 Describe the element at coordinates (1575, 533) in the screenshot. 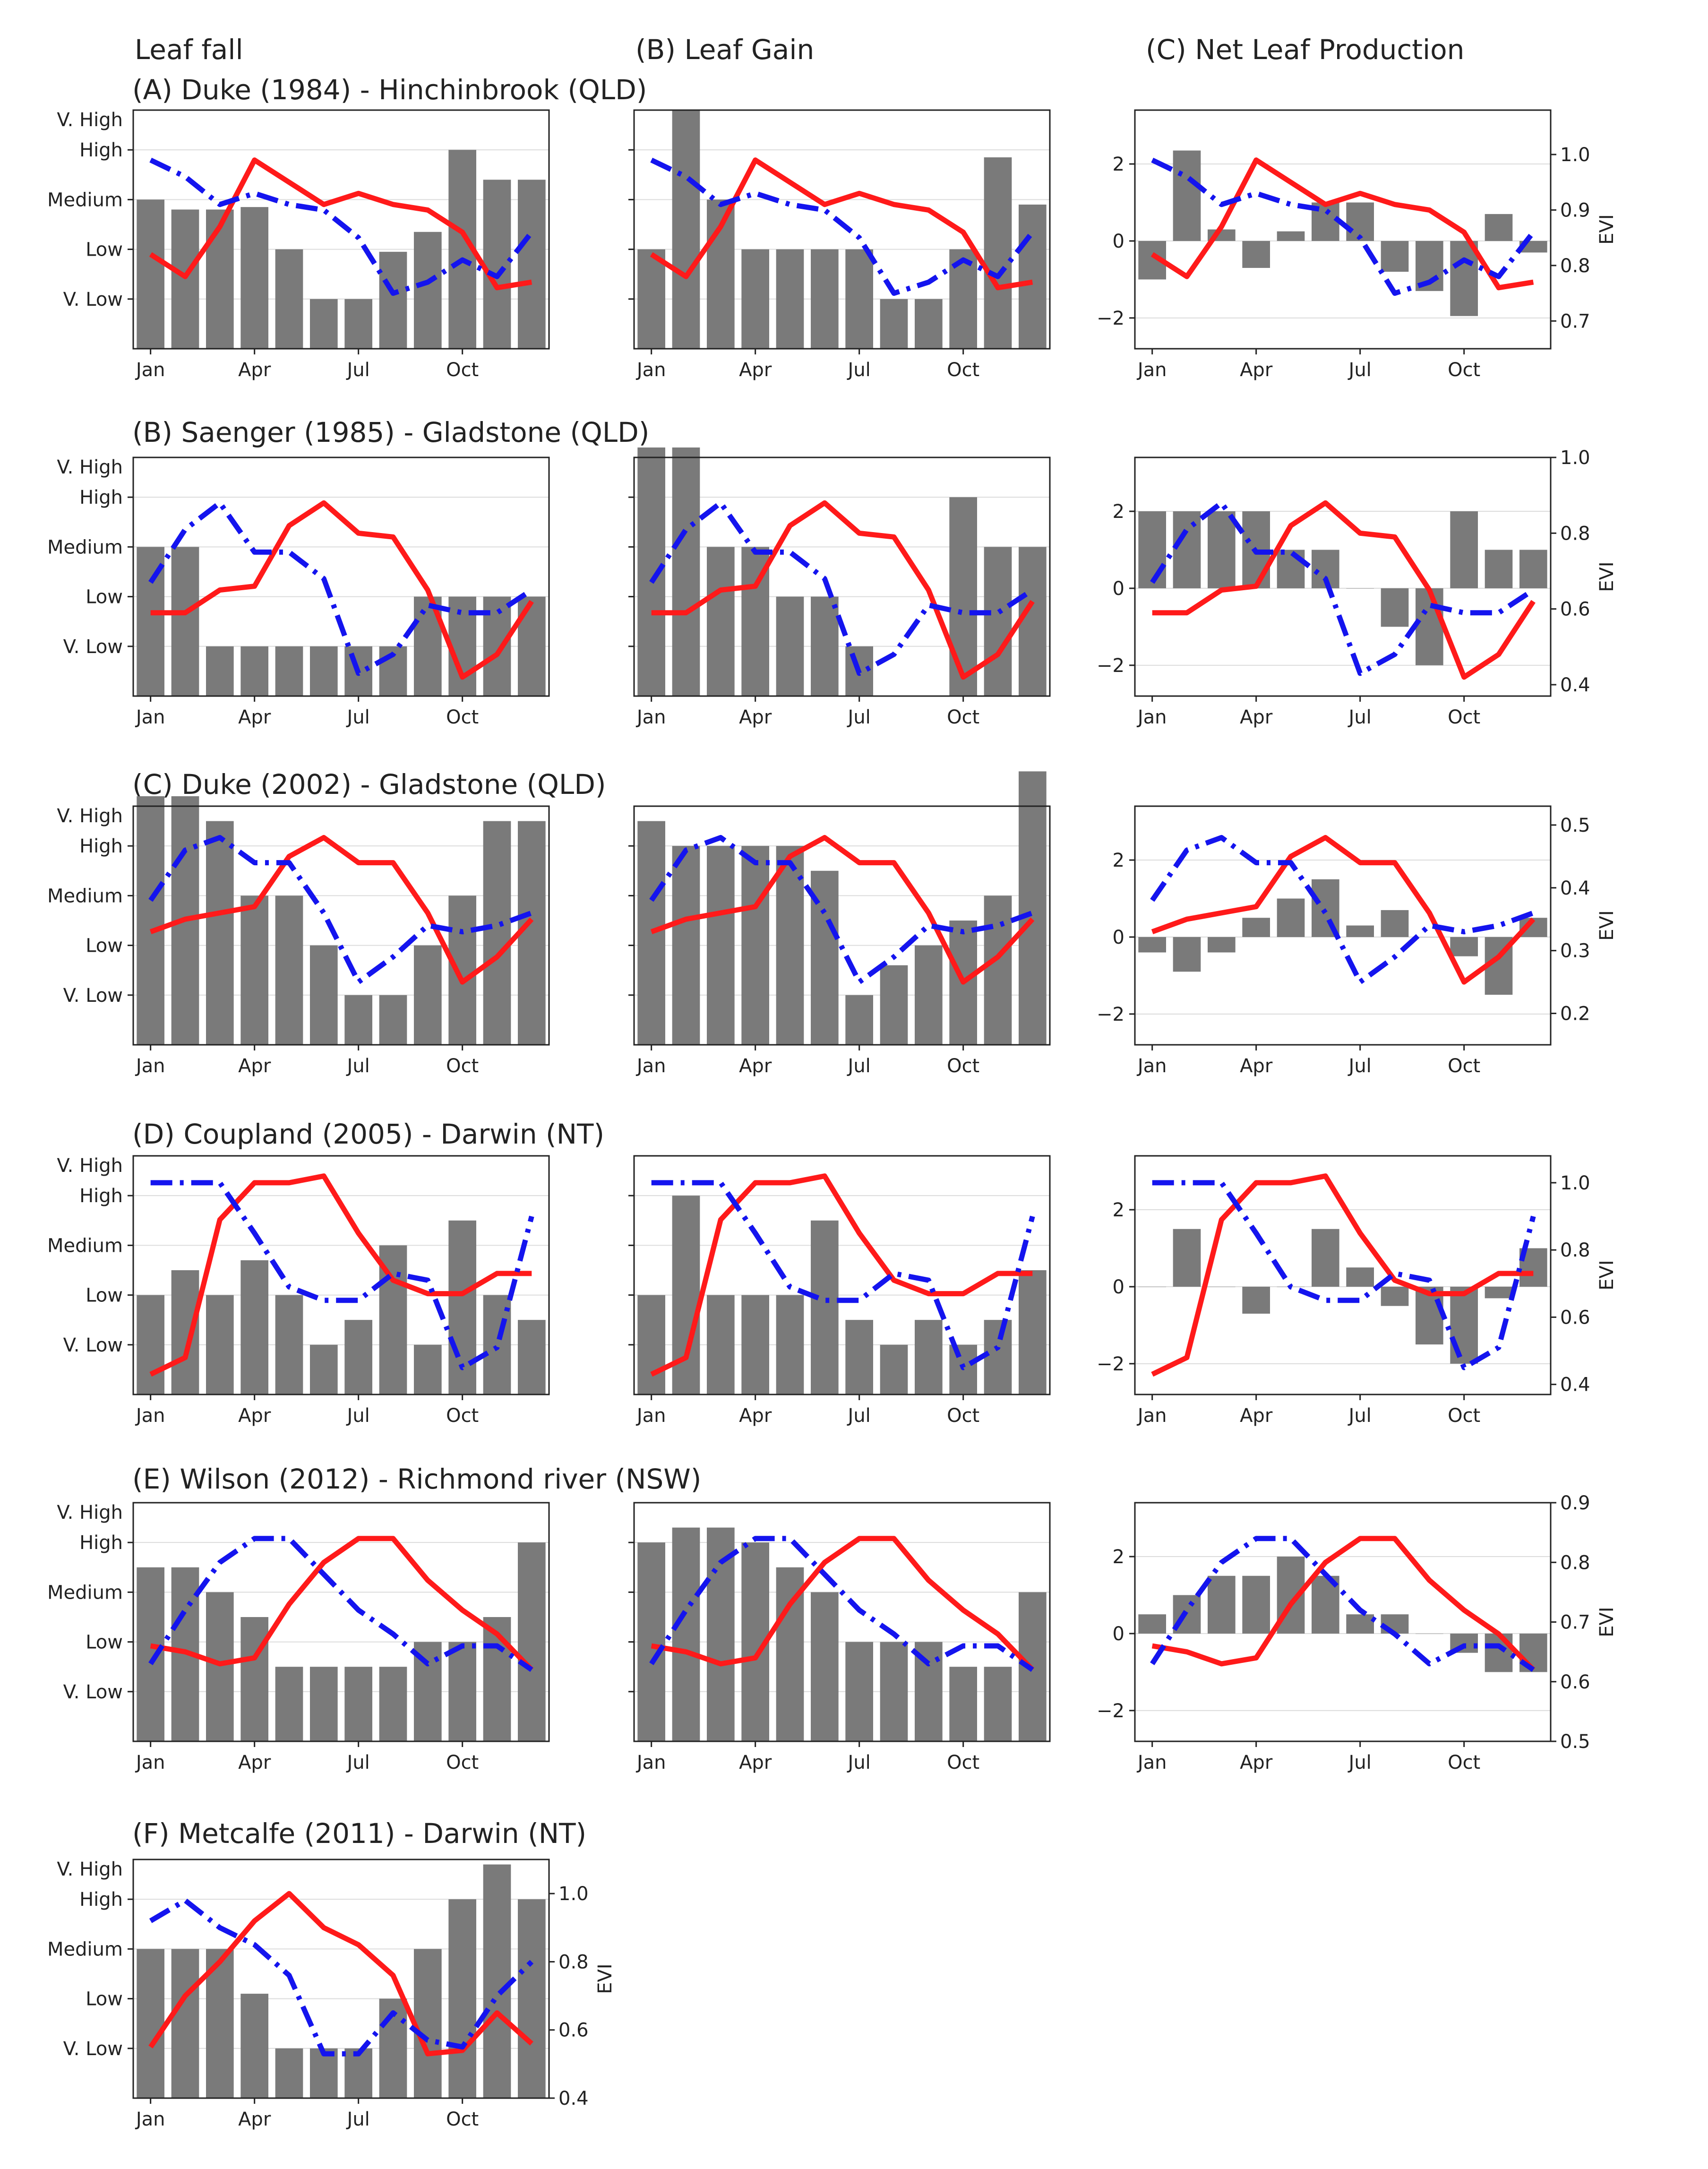

I see `evi-tick-label: 0.8` at that location.